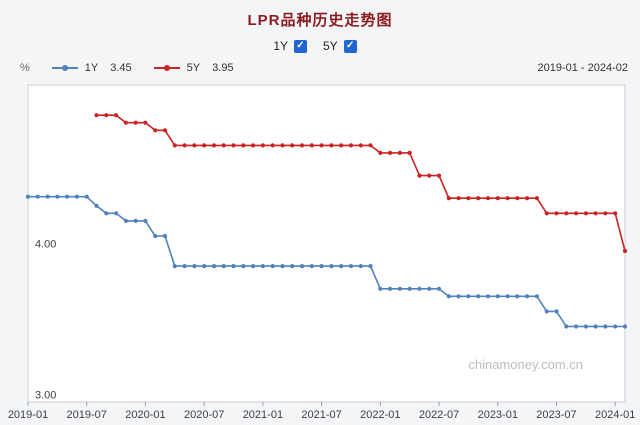 This screenshot has width=640, height=425. What do you see at coordinates (45, 245) in the screenshot?
I see `svg-text: 4.00` at bounding box center [45, 245].